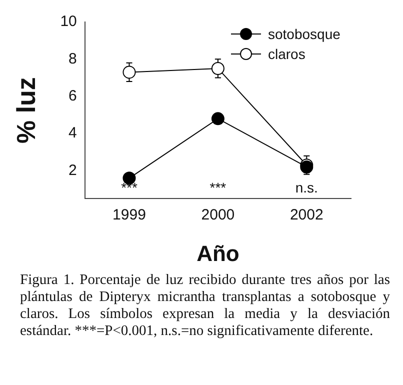 This screenshot has height=385, width=403. What do you see at coordinates (72, 133) in the screenshot?
I see `y-tick-label: 4` at bounding box center [72, 133].